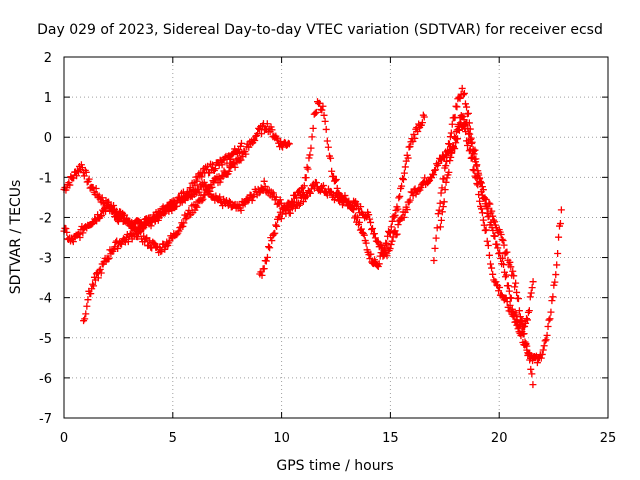 The height and width of the screenshot is (480, 640). What do you see at coordinates (48, 138) in the screenshot?
I see `y-tick-label: 0` at bounding box center [48, 138].